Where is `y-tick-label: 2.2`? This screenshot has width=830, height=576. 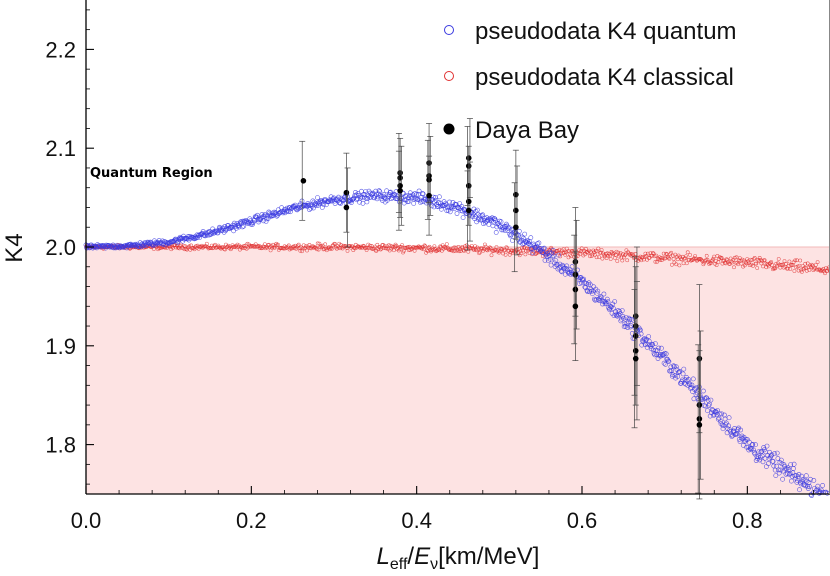
y-tick-label: 2.2 is located at coordinates (60, 49).